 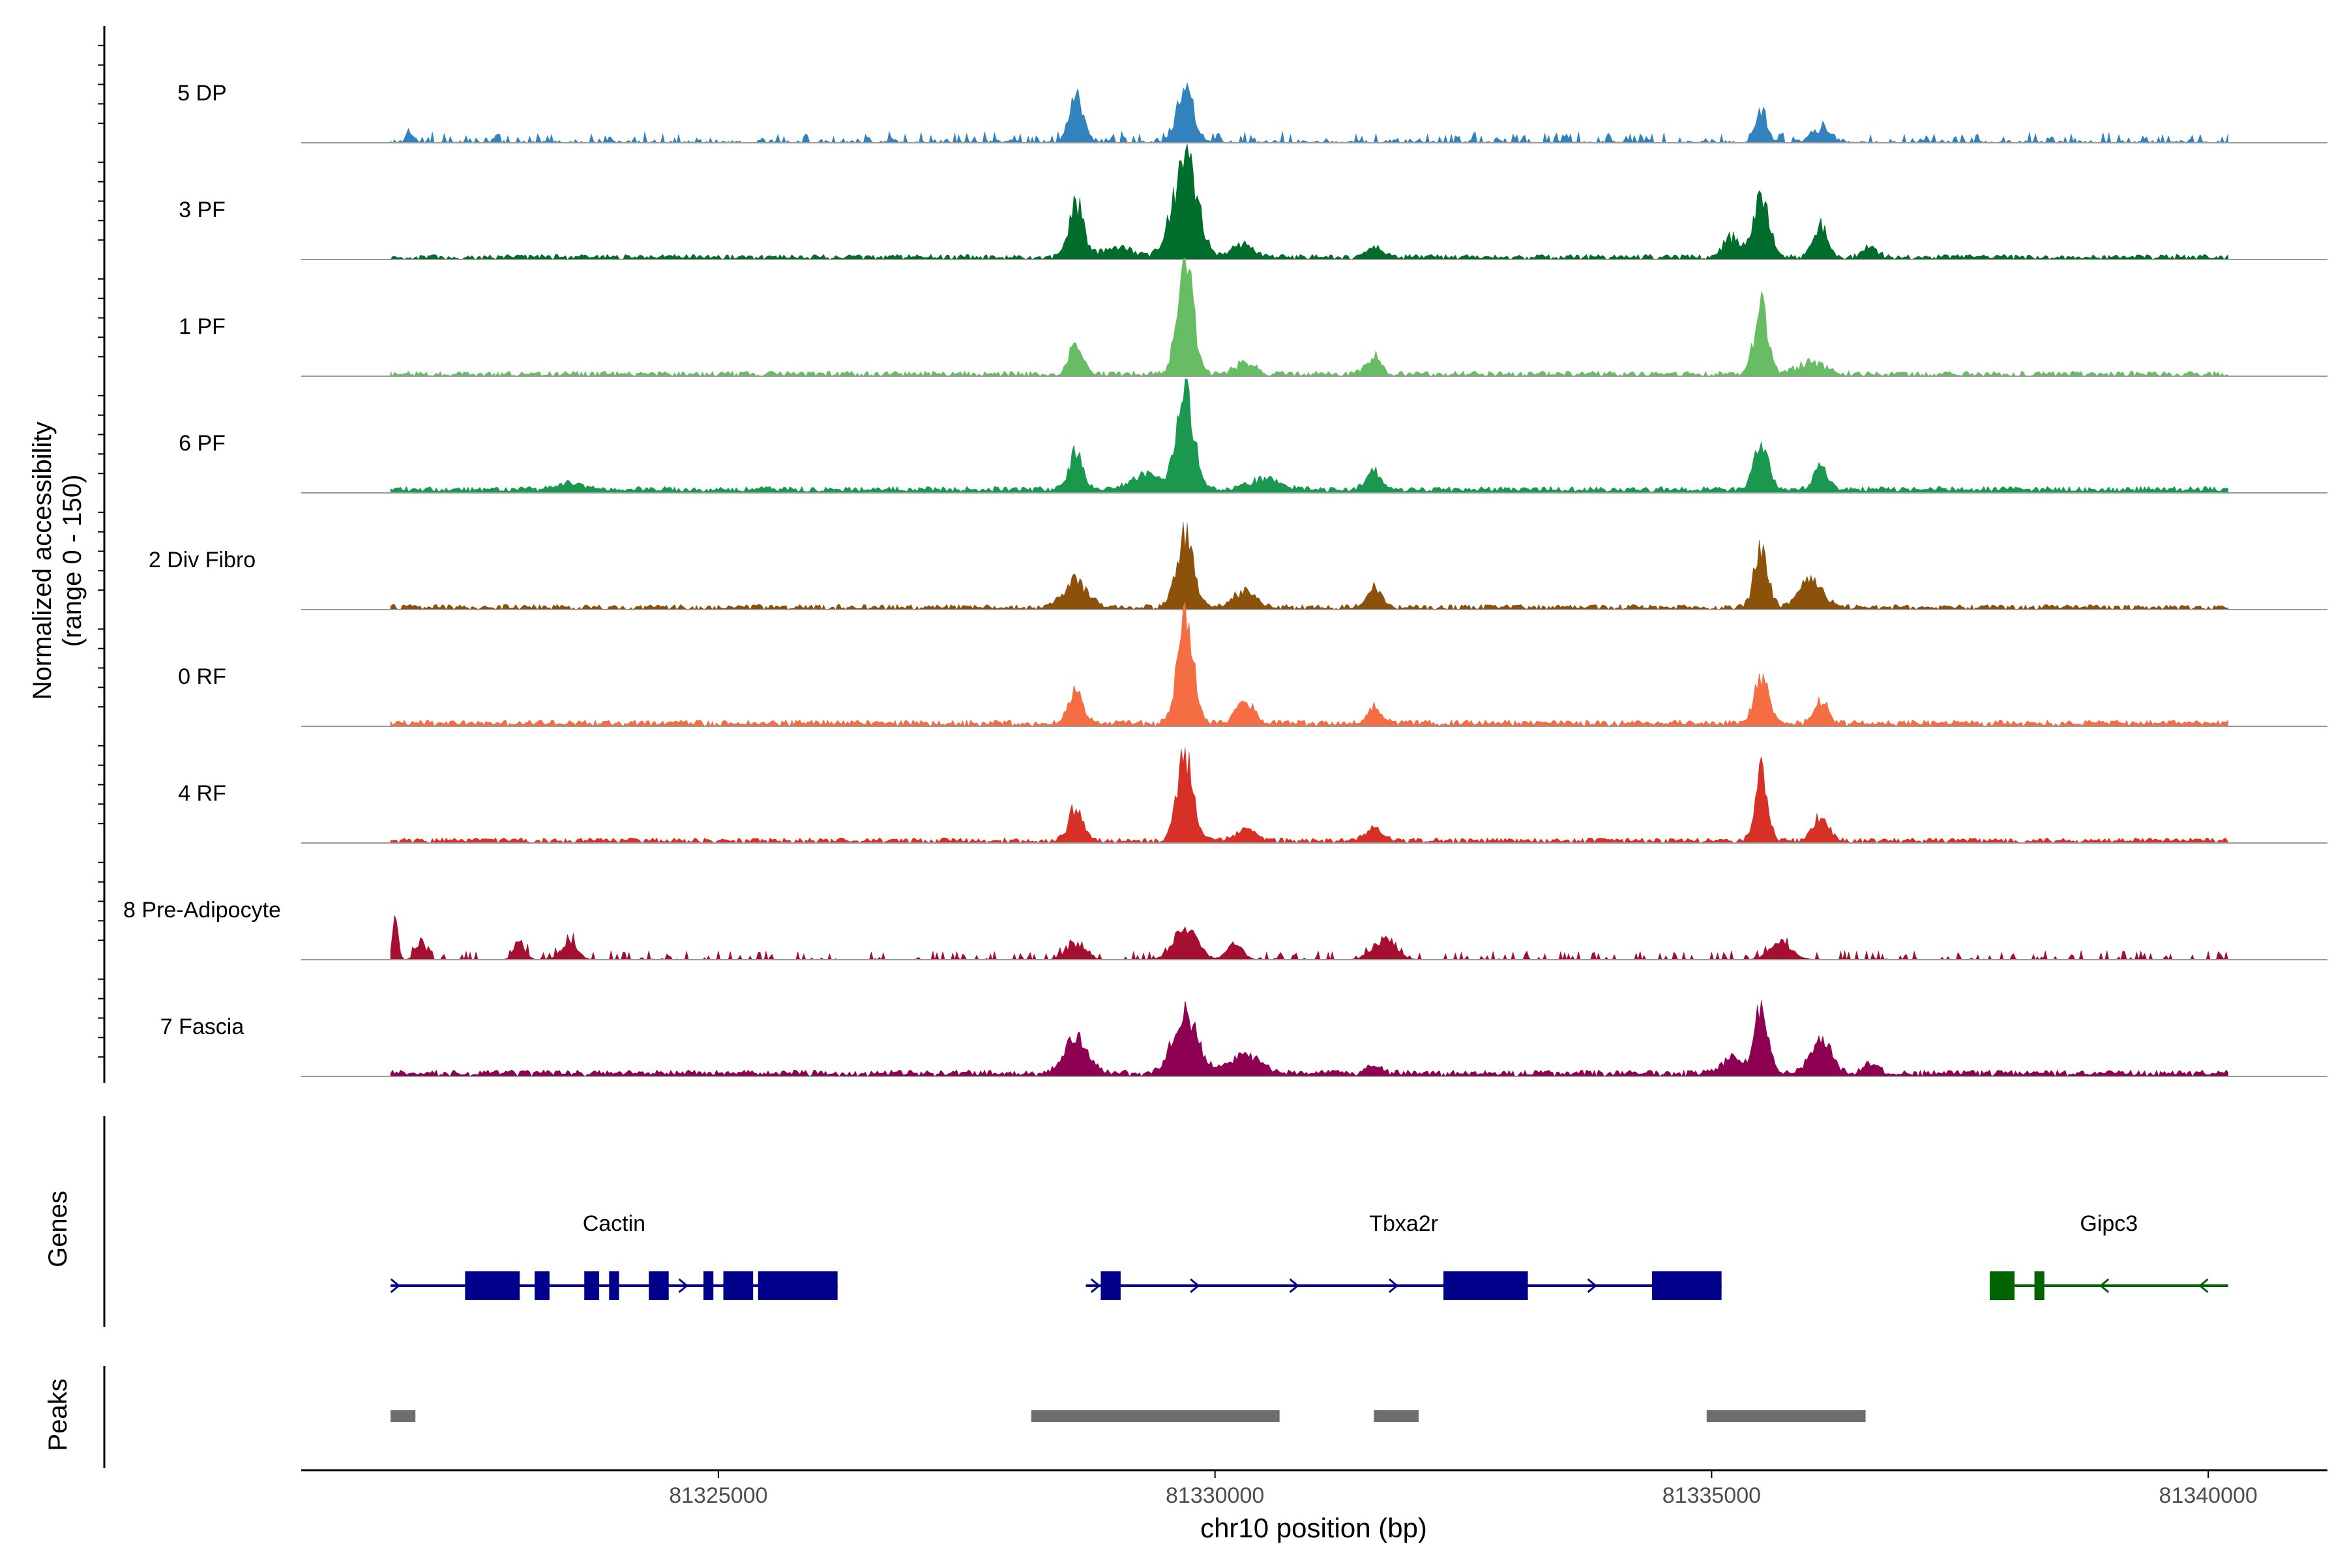 I want to click on coverage-track-3-pf: 3 PF, so click(x=1253, y=202).